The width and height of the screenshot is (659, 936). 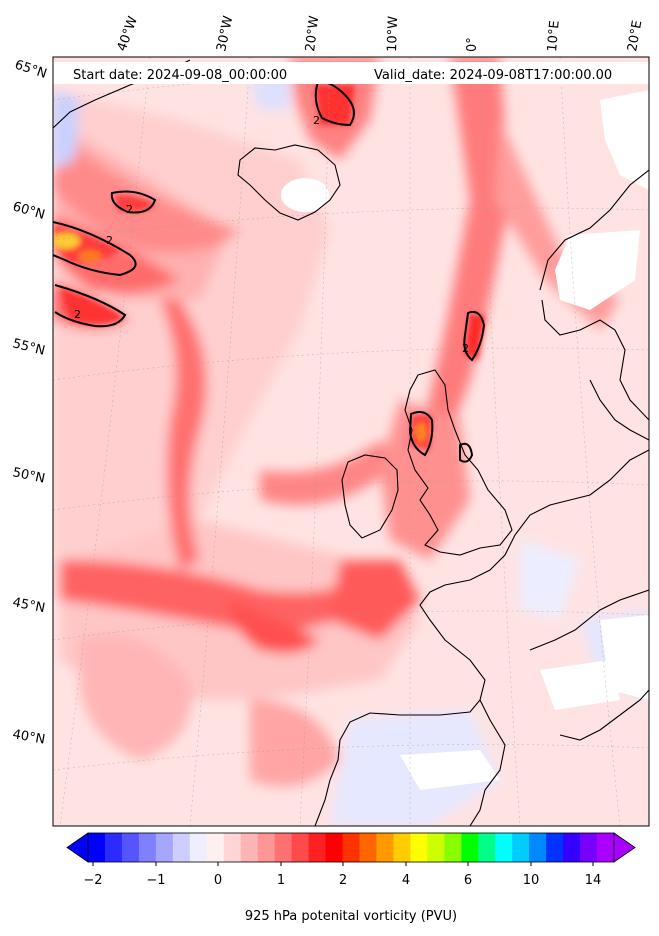 I want to click on lon-label: 10°E, so click(x=554, y=36).